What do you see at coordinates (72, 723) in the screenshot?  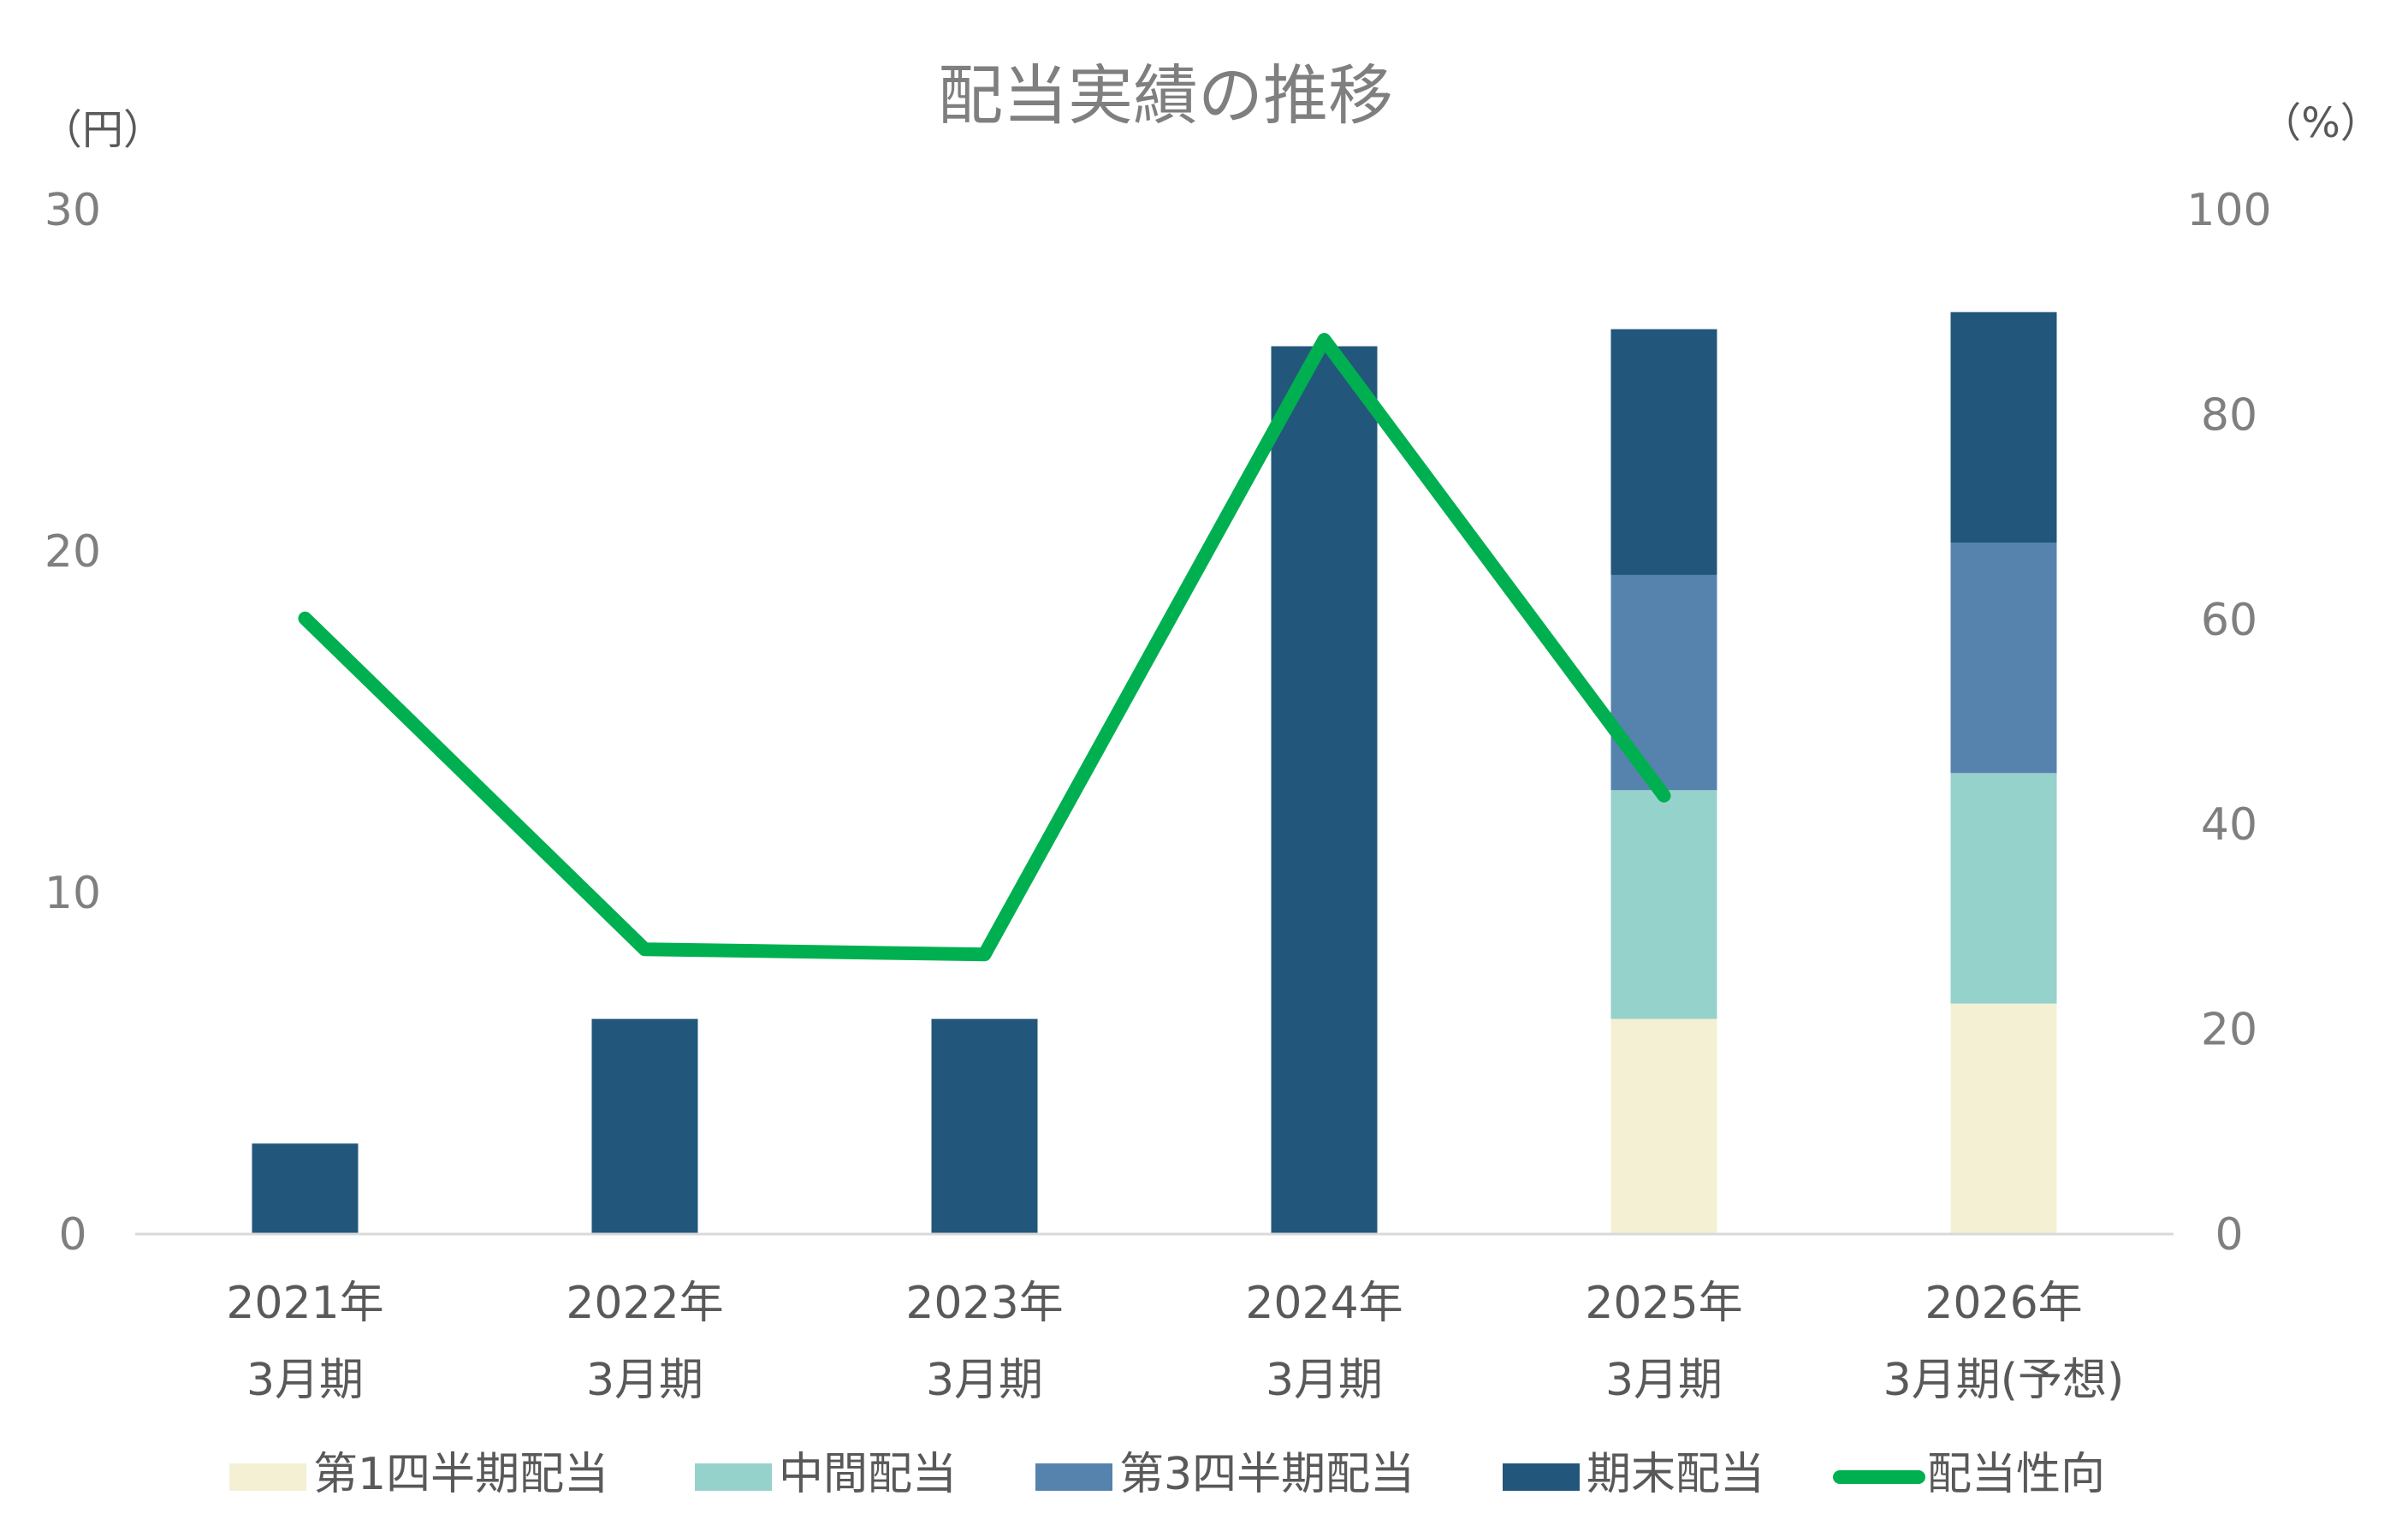 I see `left-axis: 0 10 20 30` at bounding box center [72, 723].